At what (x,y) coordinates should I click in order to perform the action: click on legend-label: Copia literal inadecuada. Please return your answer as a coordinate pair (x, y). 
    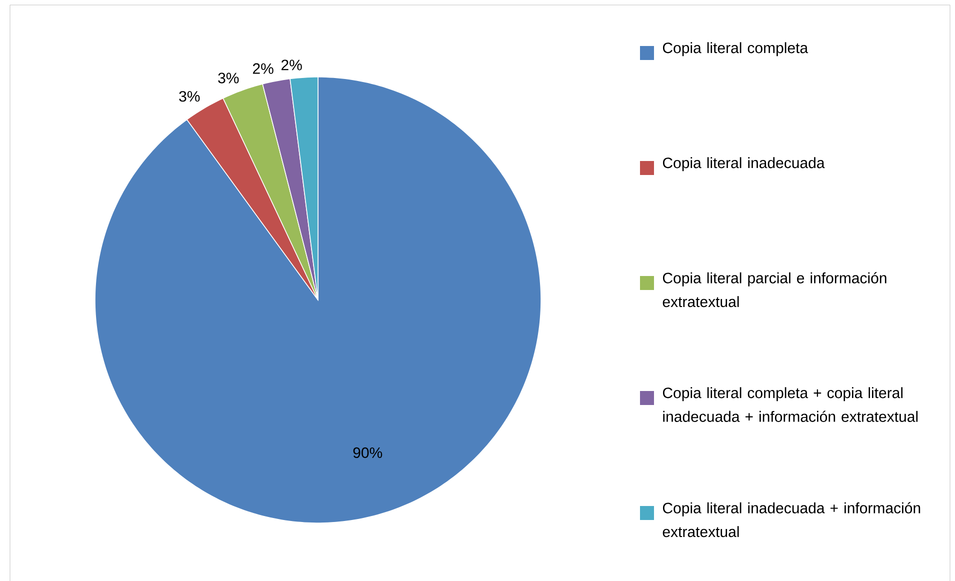
    Looking at the image, I should click on (743, 164).